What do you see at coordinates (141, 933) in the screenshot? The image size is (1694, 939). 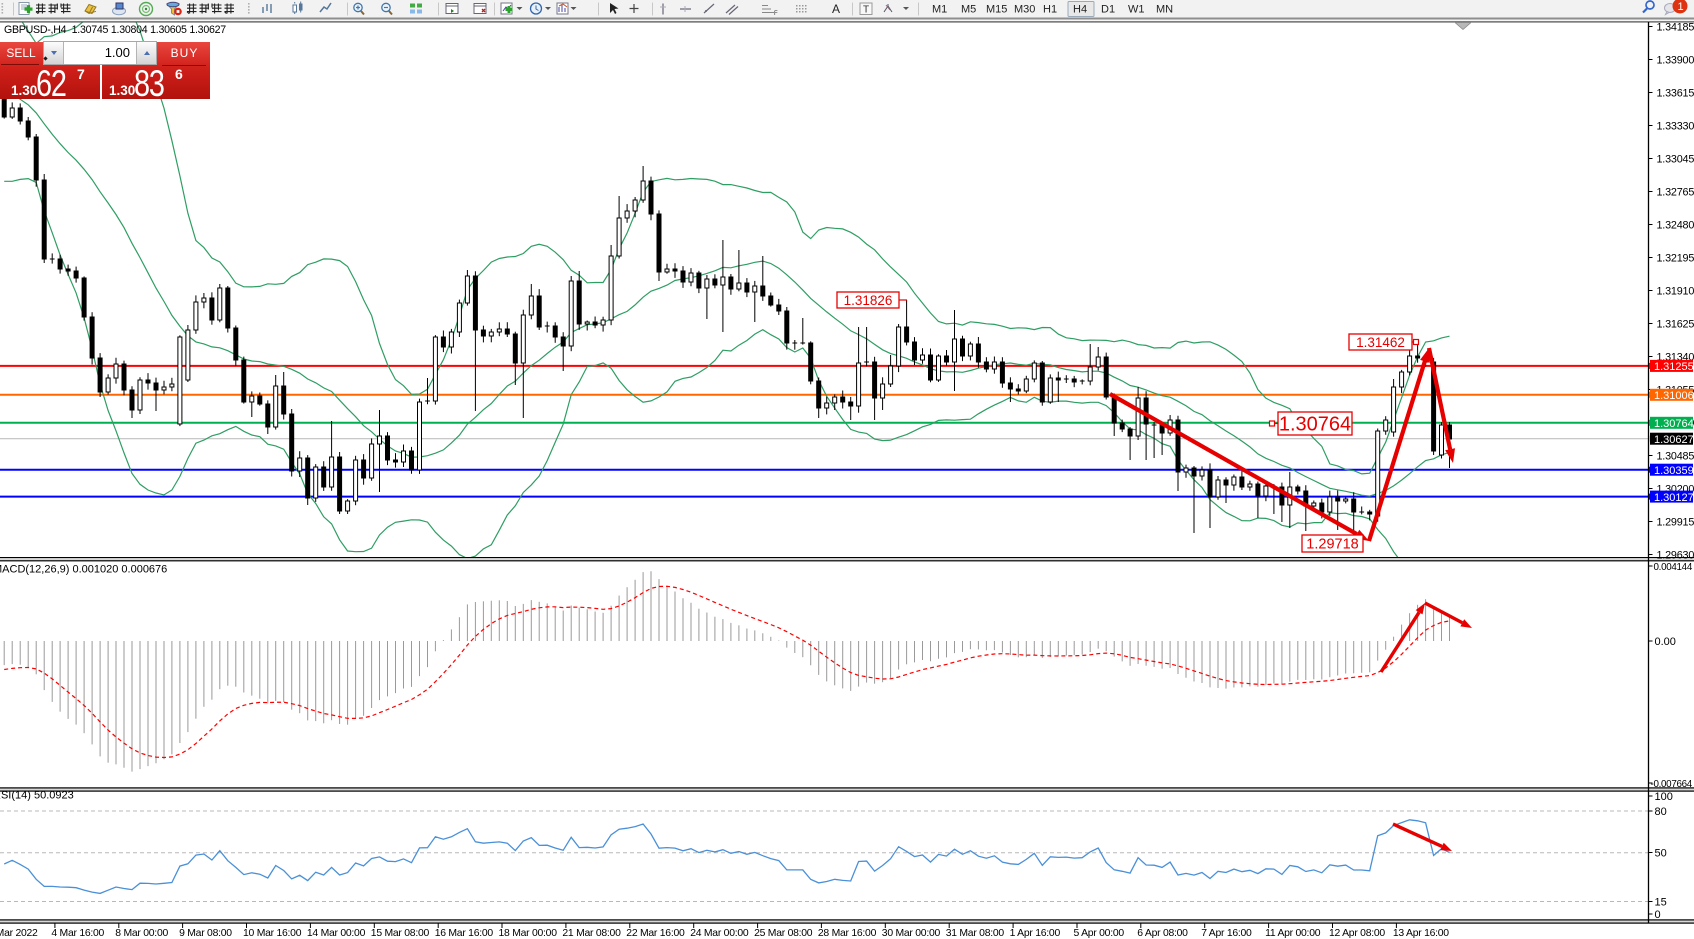 I see `svg-text: 8 Mar 00:00` at bounding box center [141, 933].